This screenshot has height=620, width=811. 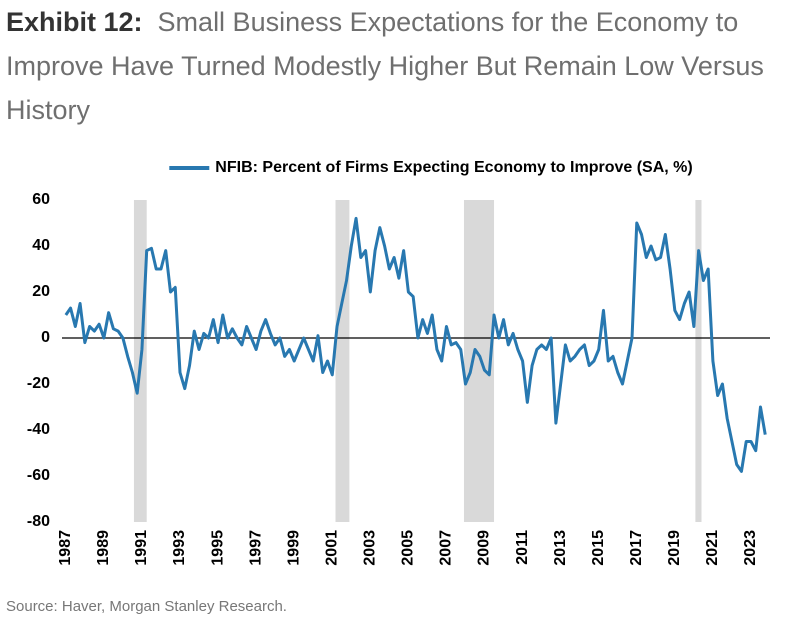 I want to click on y-tick-label: 0, so click(x=45, y=337).